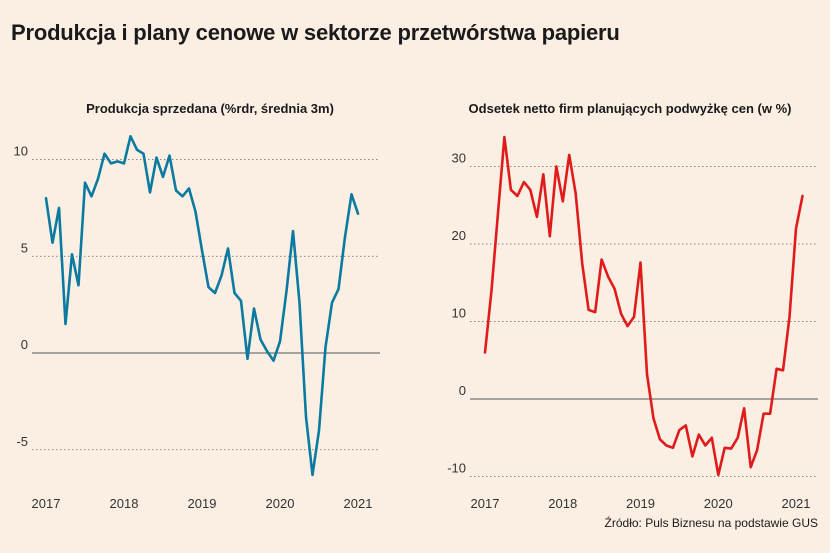 Image resolution: width=830 pixels, height=553 pixels. I want to click on y-tick-label: -5, so click(22, 441).